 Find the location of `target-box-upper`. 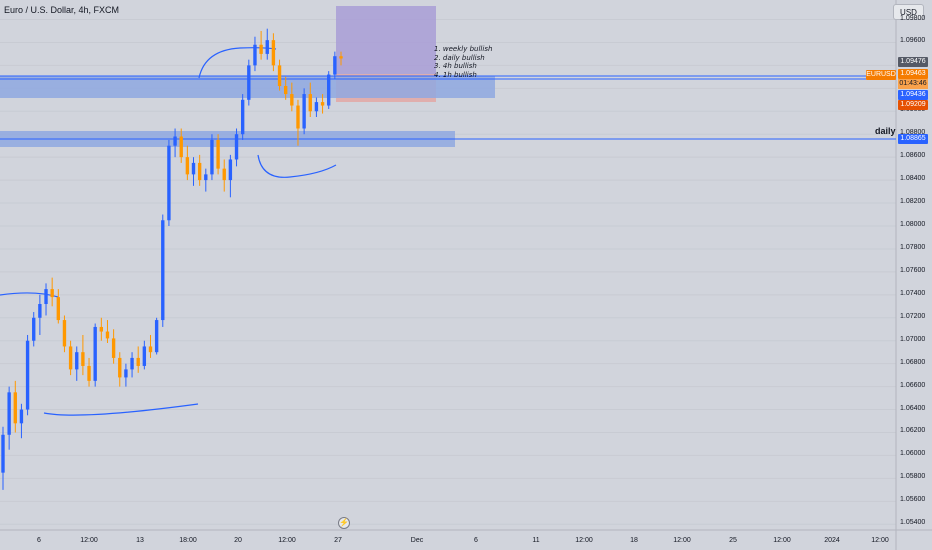

target-box-upper is located at coordinates (386, 40).